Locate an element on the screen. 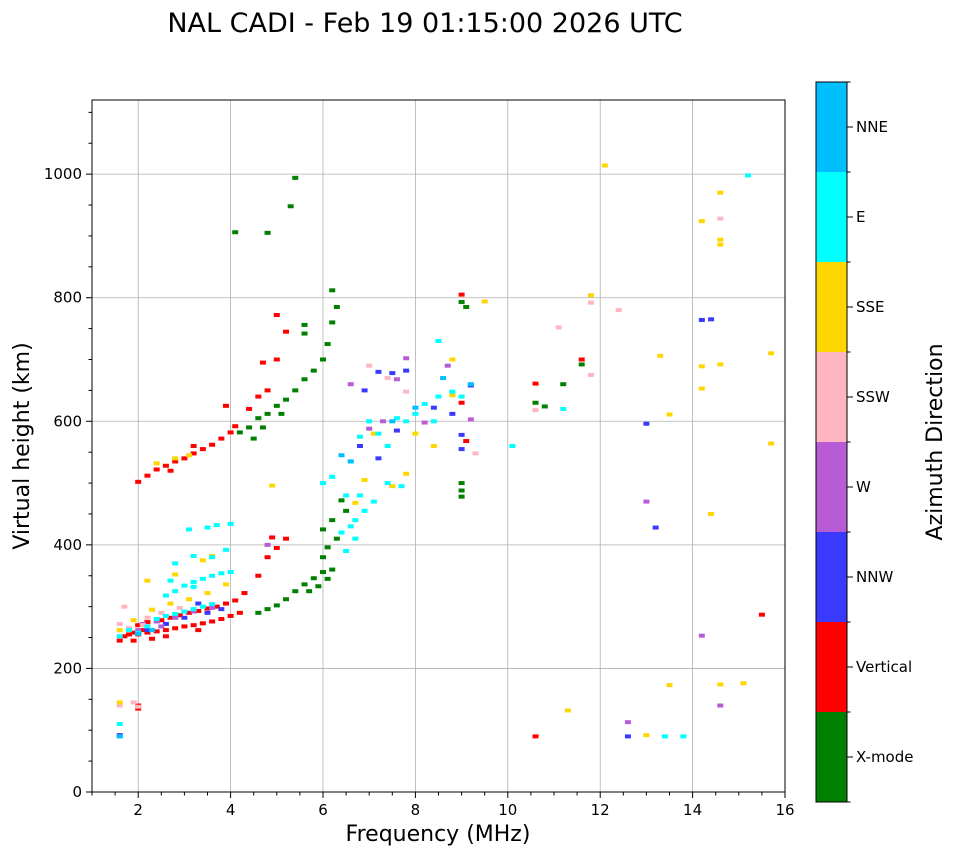 This screenshot has height=857, width=958. chart-title: NAL CADI - Feb 19 01:15:00 2026 UTC is located at coordinates (424, 23).